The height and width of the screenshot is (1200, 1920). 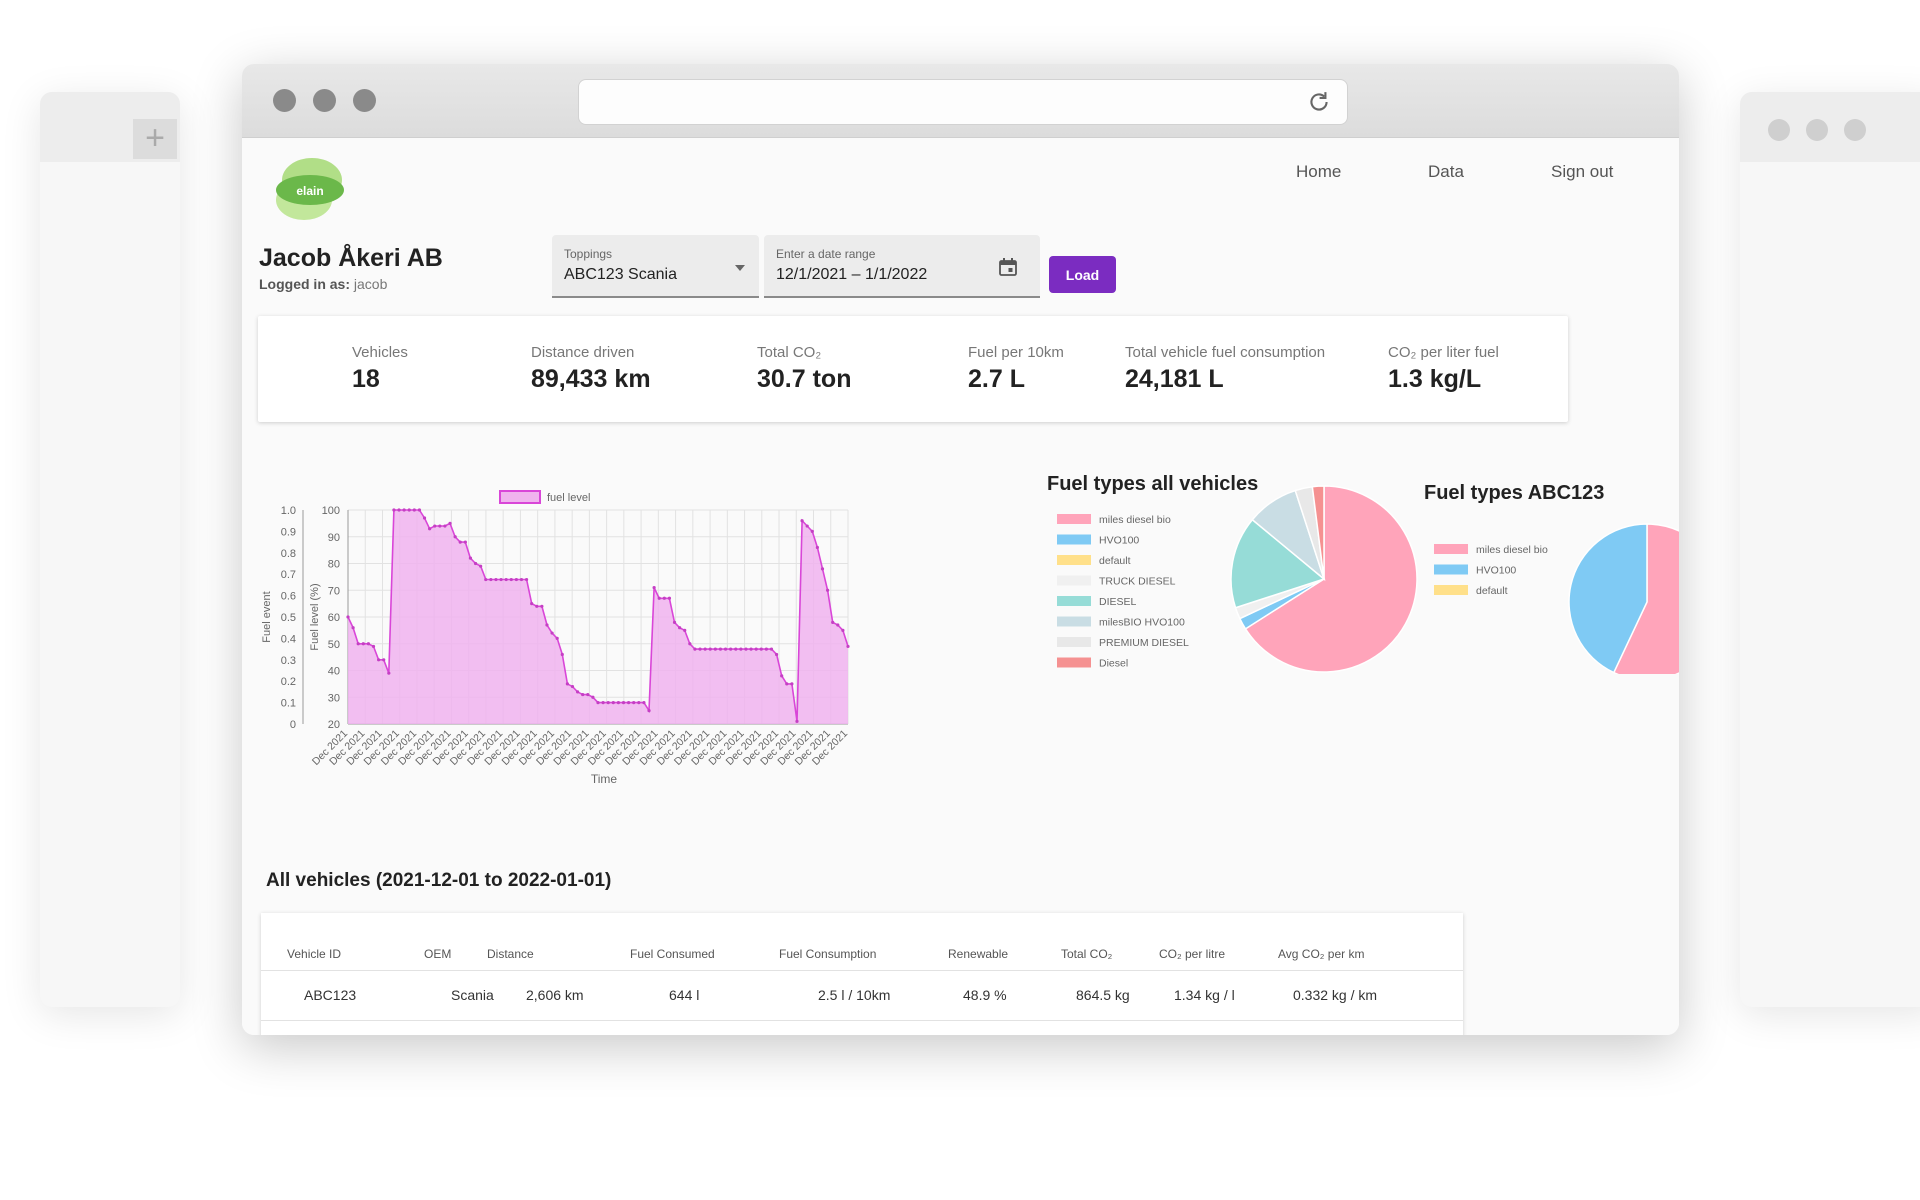 I want to click on pie-slice, so click(x=1331, y=579).